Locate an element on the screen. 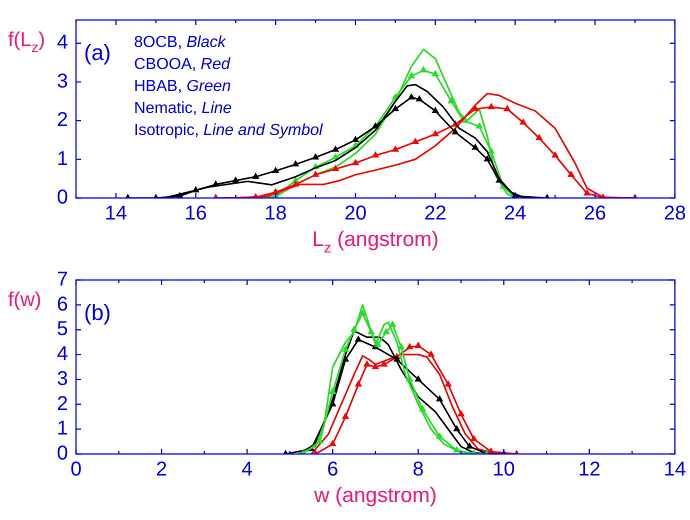 This screenshot has width=690, height=520. x-tick-label: 10 is located at coordinates (503, 469).